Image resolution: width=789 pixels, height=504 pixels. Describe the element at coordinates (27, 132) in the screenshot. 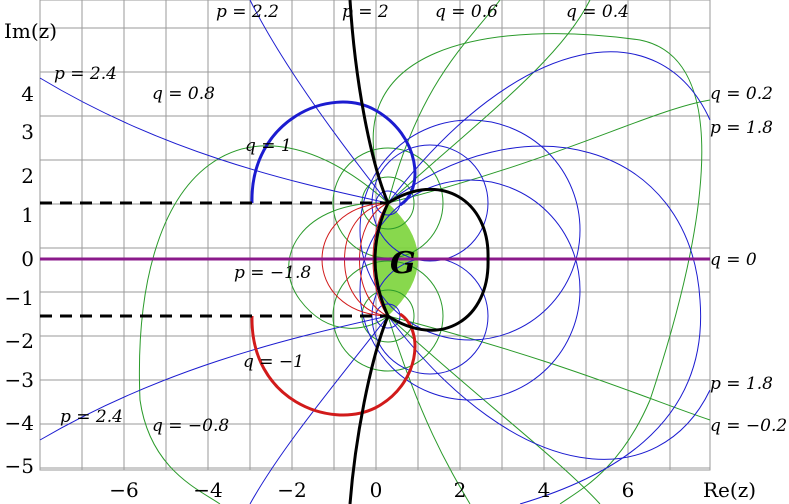

I see `y-tick: 3` at that location.